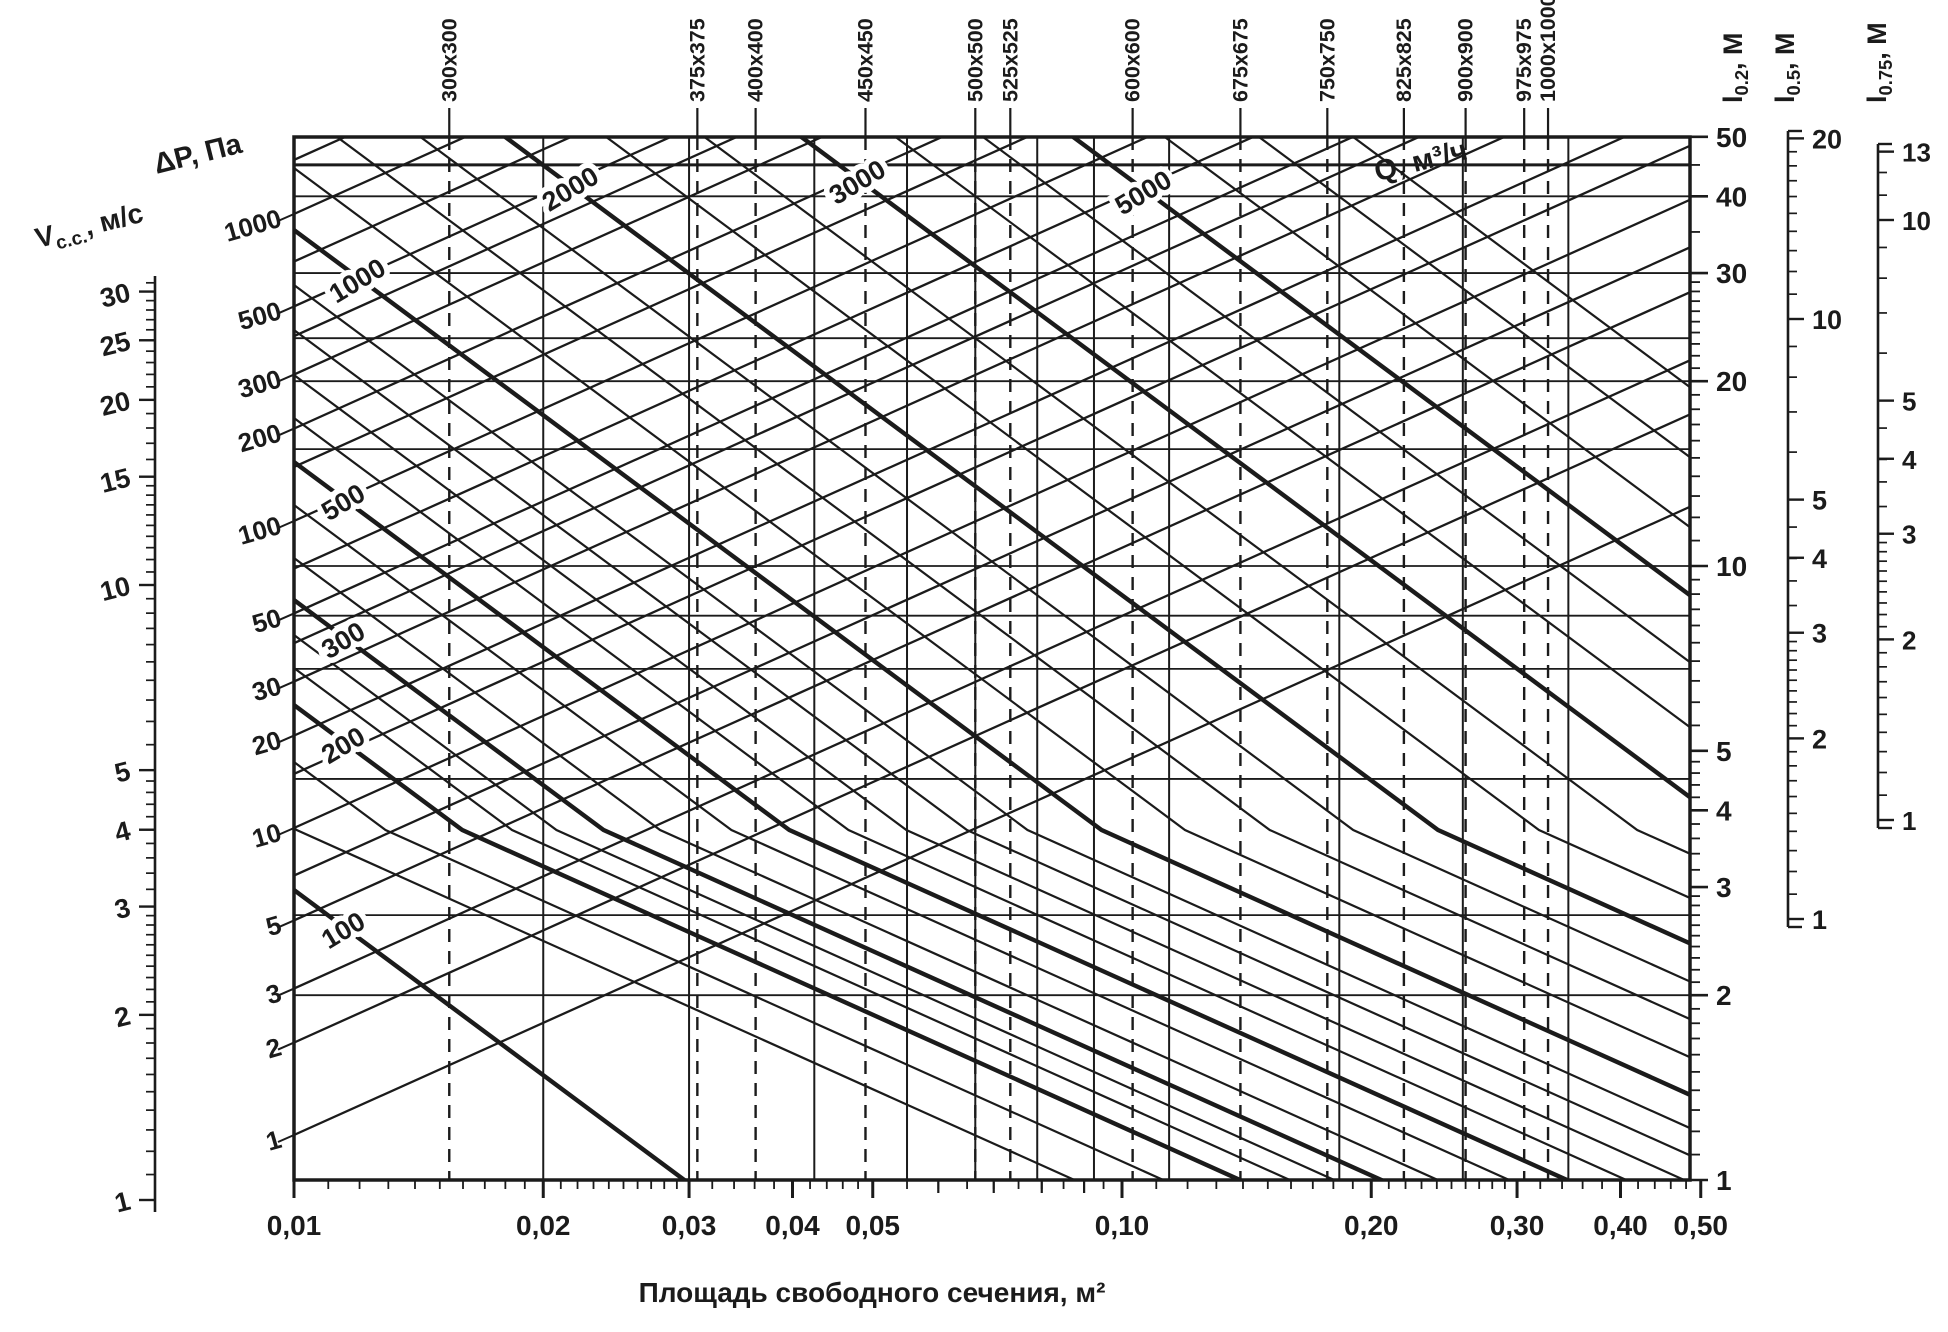 The width and height of the screenshot is (1948, 1332). I want to click on velocity-scale-title: Vс.с., м/с, so click(90, 228).